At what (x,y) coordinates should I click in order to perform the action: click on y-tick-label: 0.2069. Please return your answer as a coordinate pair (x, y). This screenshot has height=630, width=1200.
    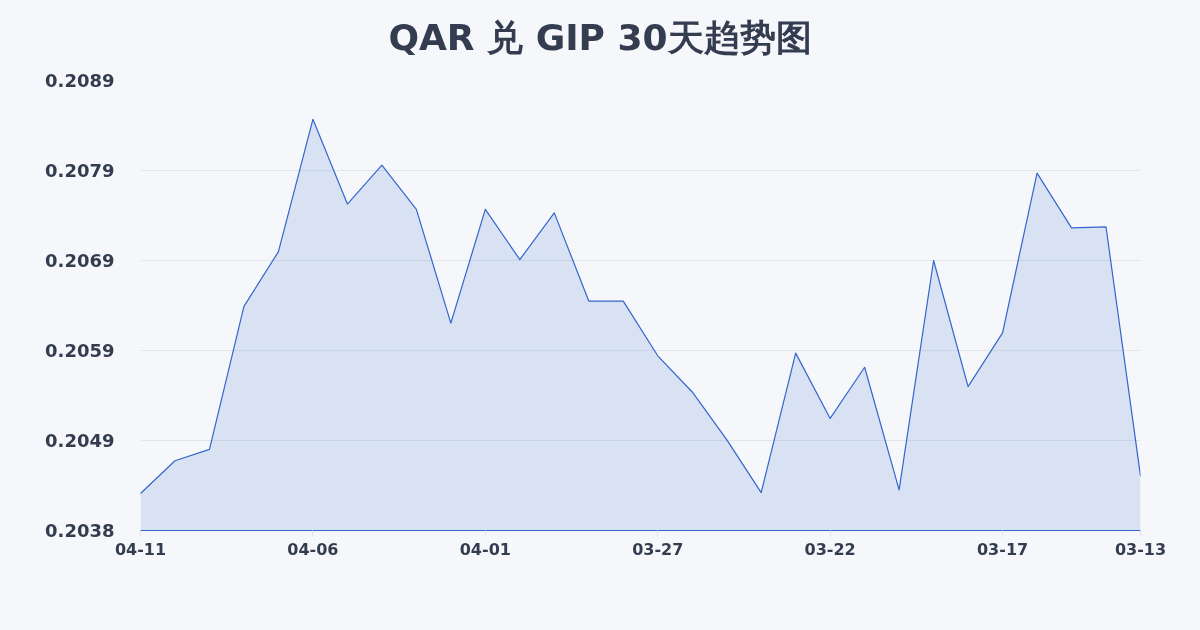
    Looking at the image, I should click on (80, 260).